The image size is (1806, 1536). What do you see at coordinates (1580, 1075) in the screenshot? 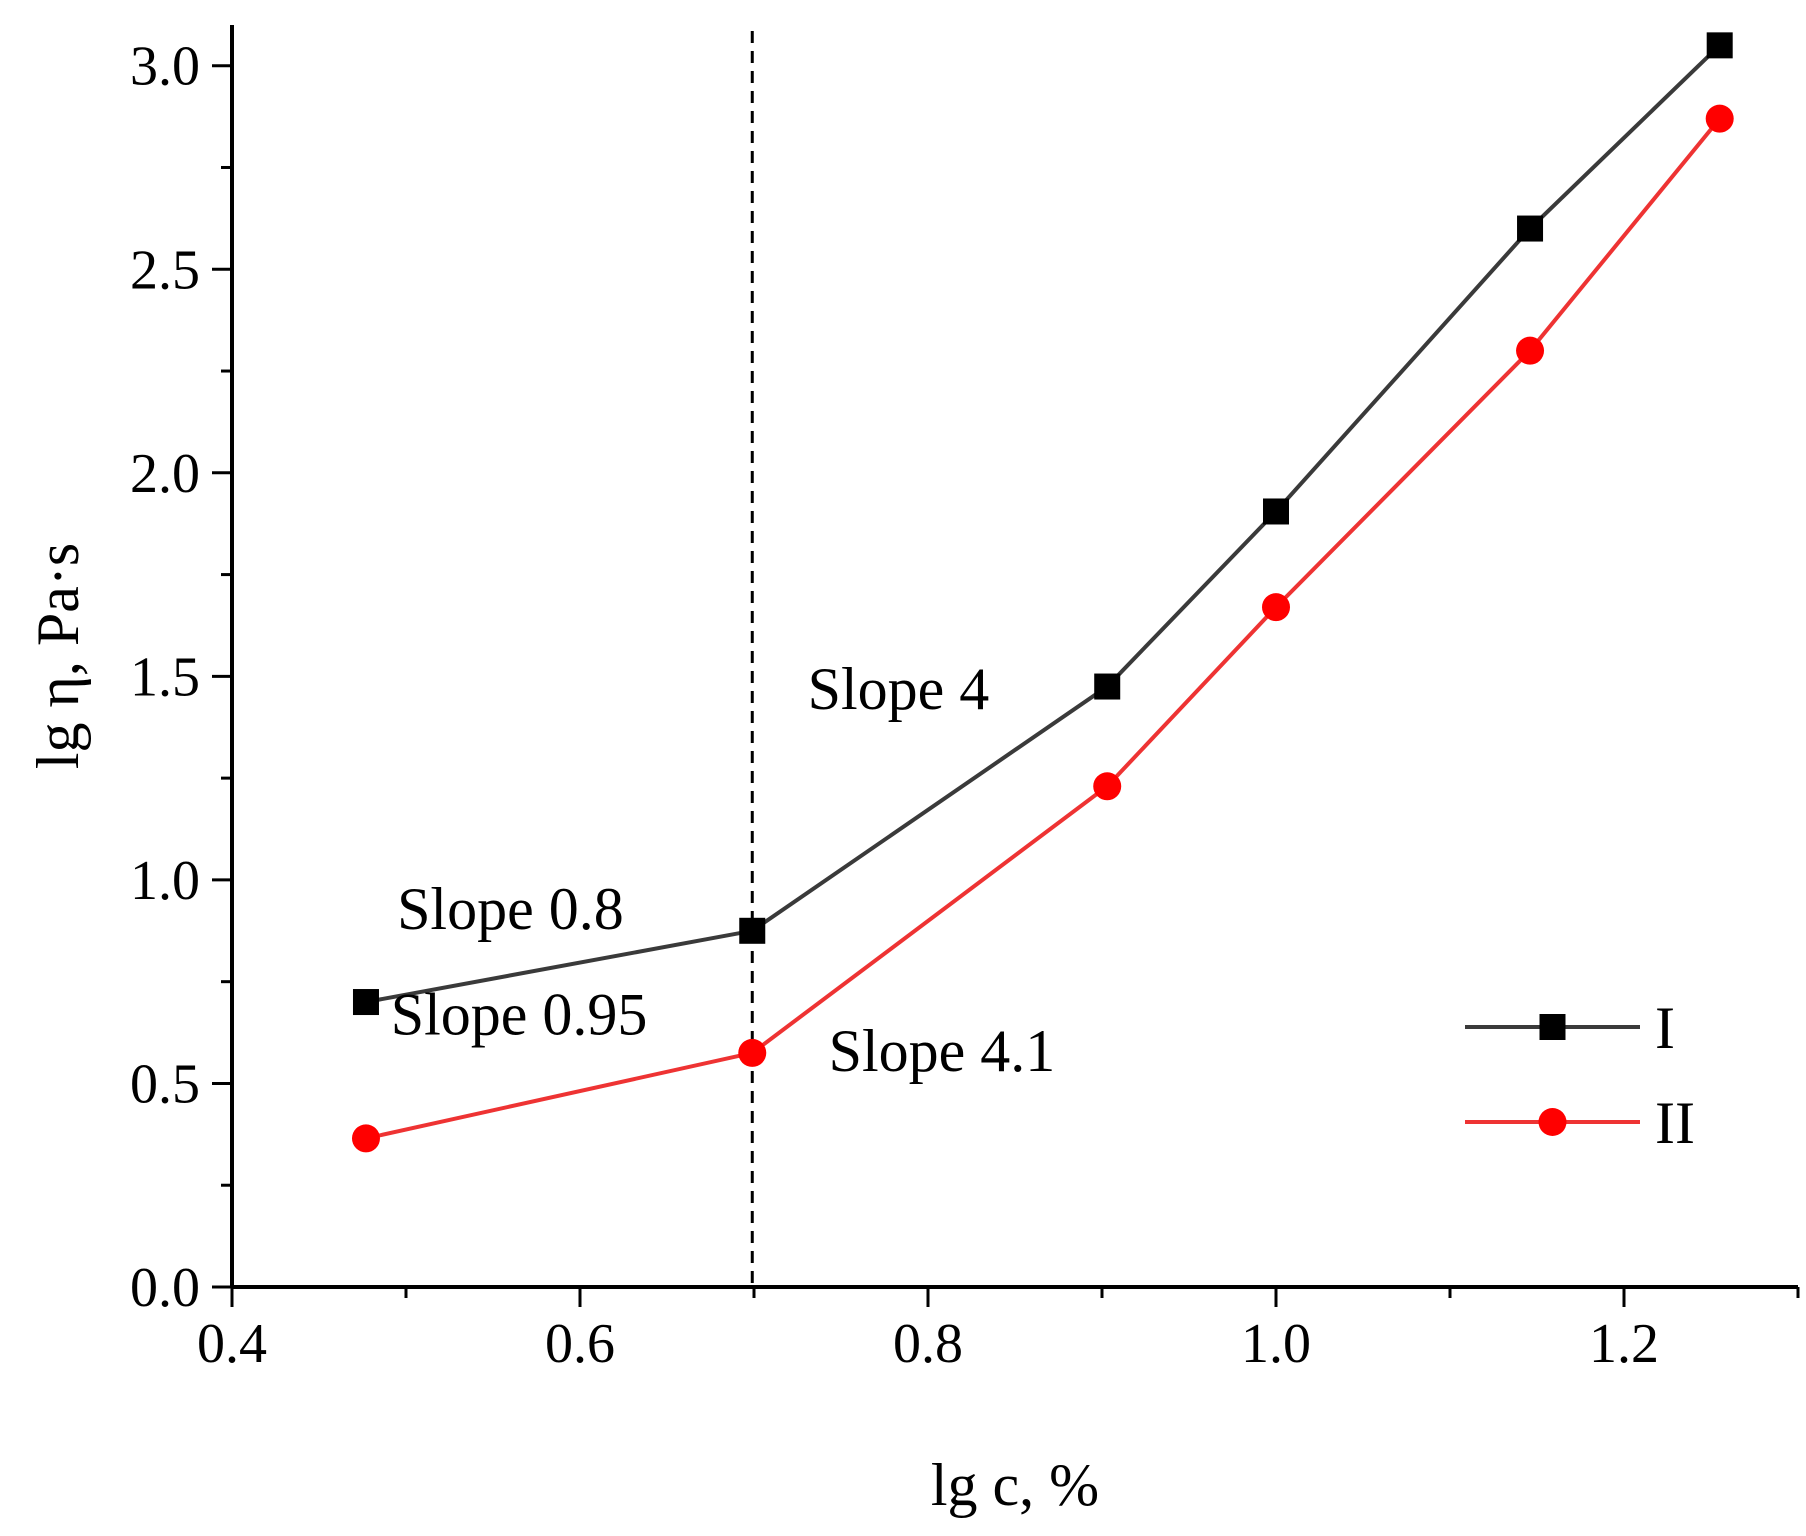
I see `legend: III` at bounding box center [1580, 1075].